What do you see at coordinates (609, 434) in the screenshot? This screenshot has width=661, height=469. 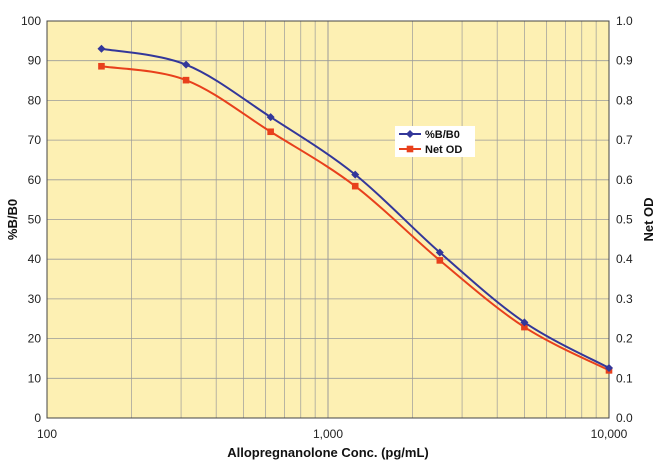 I see `x-tick-label: 10,000` at bounding box center [609, 434].